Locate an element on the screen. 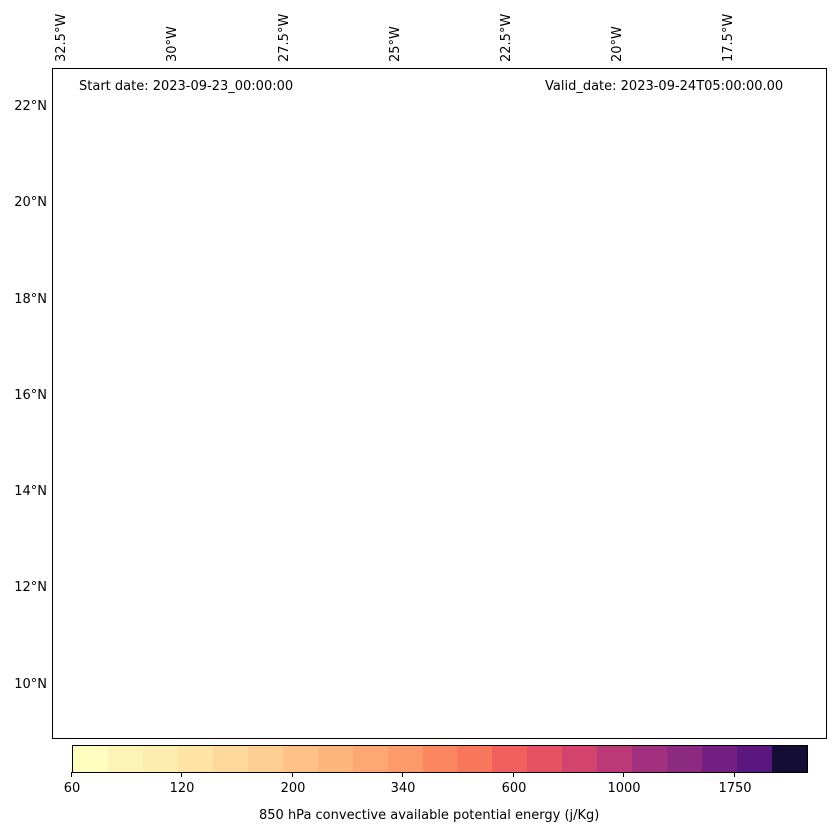 The height and width of the screenshot is (836, 837). colorbar-tick-label-60: 60 is located at coordinates (72, 788).